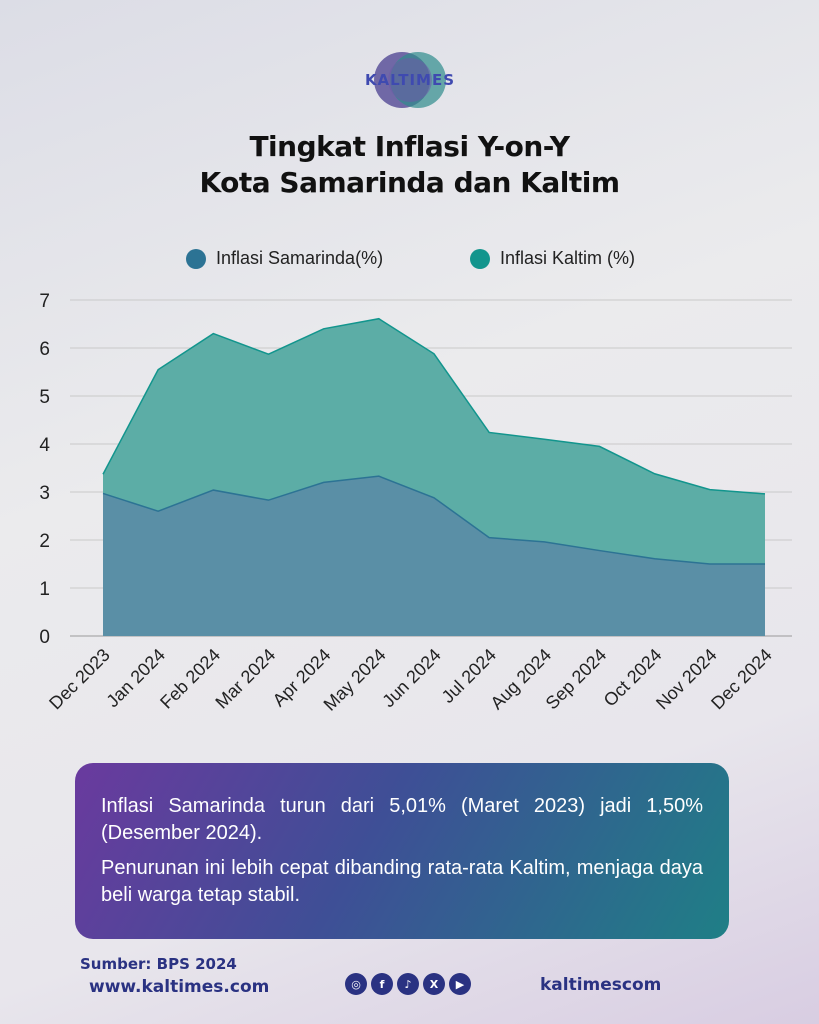  I want to click on tiktok-icon: ♪, so click(408, 984).